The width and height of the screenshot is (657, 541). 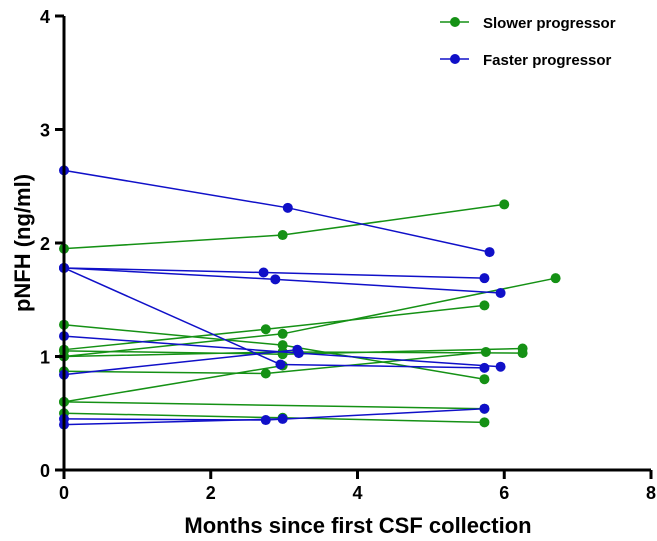 I want to click on x-tick-label: 4, so click(x=357, y=493).